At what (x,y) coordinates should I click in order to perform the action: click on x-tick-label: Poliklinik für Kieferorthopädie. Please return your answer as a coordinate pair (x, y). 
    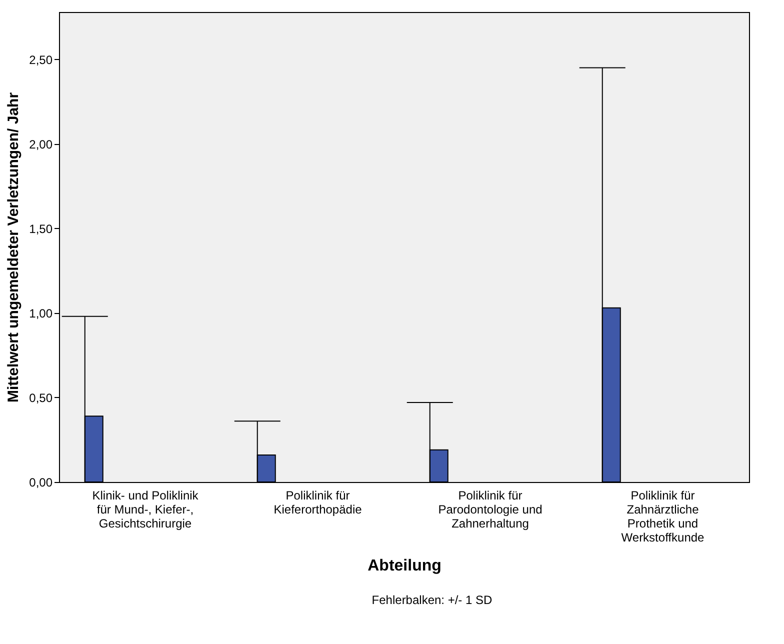
    Looking at the image, I should click on (318, 502).